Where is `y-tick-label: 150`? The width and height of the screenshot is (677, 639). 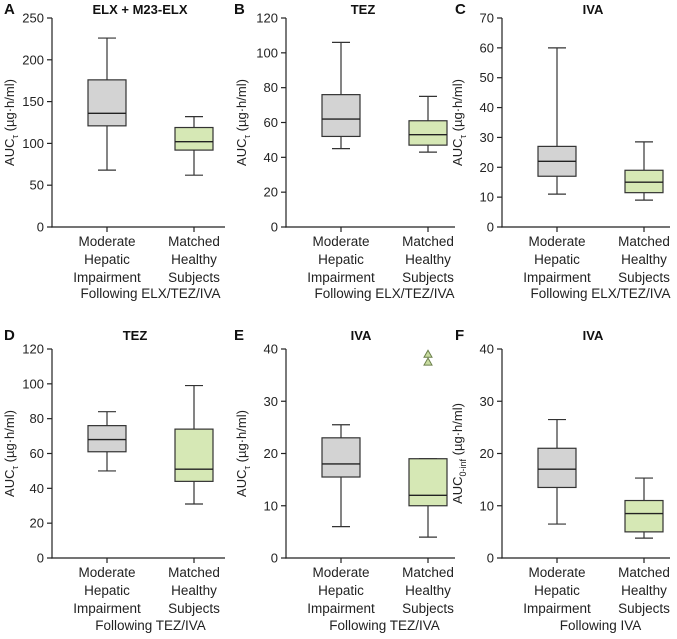 y-tick-label: 150 is located at coordinates (33, 101).